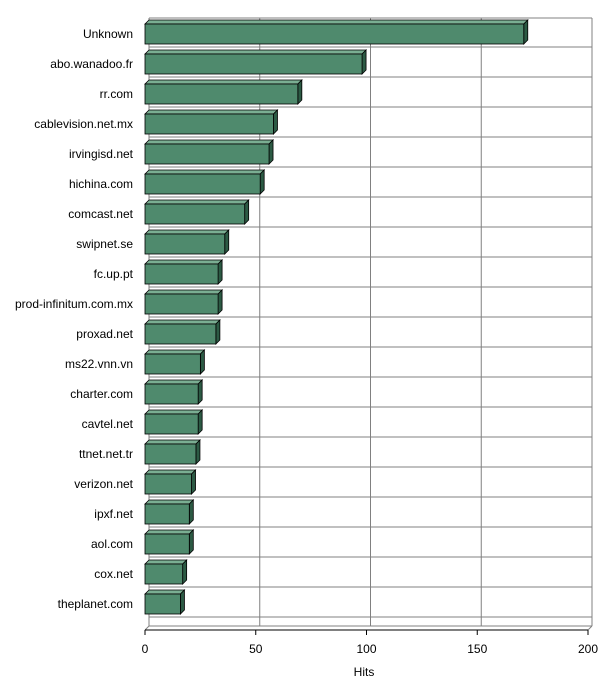 The width and height of the screenshot is (600, 699). I want to click on category-label: theplanet.com, so click(95, 604).